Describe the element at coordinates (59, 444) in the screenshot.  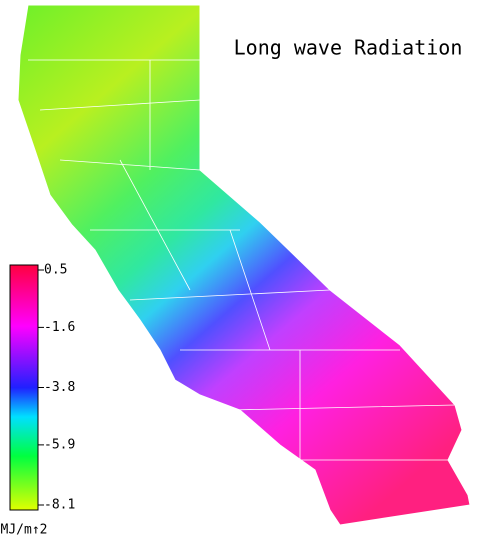
I see `colorbar-tick-label: -5.9` at that location.